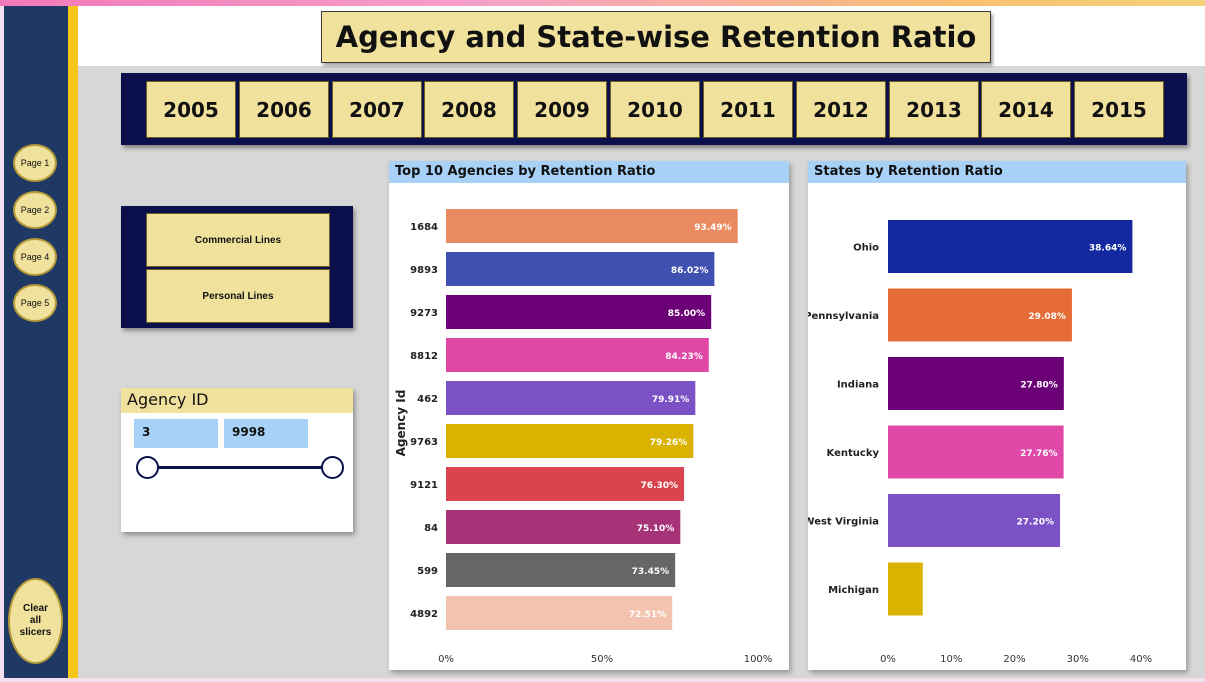  Describe the element at coordinates (377, 109) in the screenshot. I see `year-2007-button: 2007` at that location.